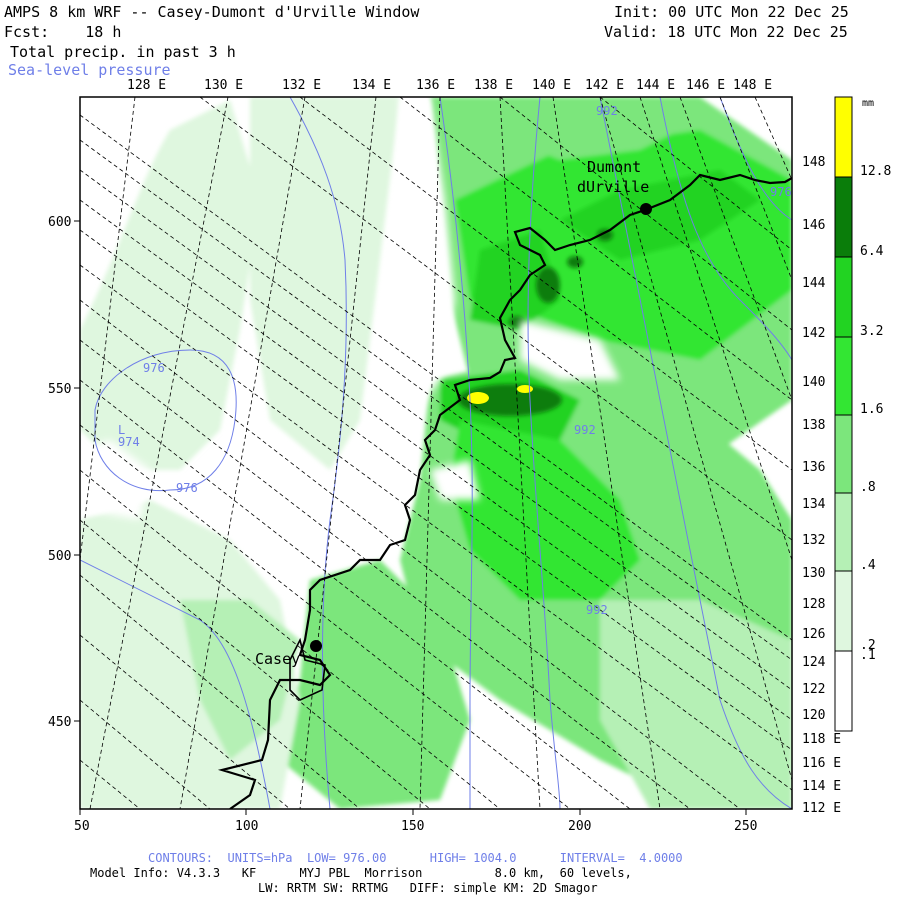 The height and width of the screenshot is (900, 900). Describe the element at coordinates (868, 103) in the screenshot. I see `colorbar-unit: mm` at that location.